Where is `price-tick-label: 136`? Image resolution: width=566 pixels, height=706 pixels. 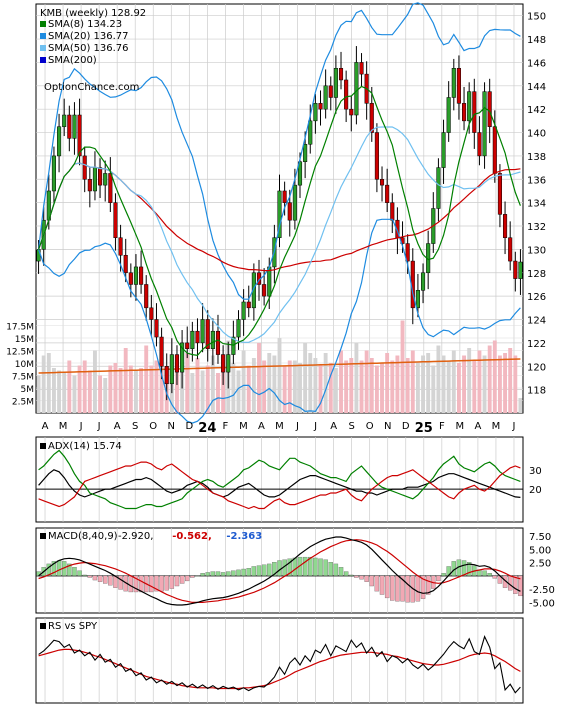 price-tick-label: 136 is located at coordinates (536, 180).